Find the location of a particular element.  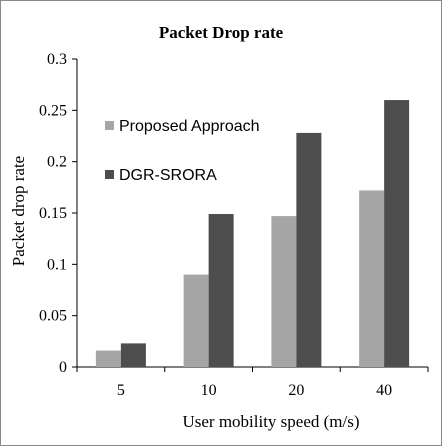

y-tick-label: 0.2 is located at coordinates (57, 162).